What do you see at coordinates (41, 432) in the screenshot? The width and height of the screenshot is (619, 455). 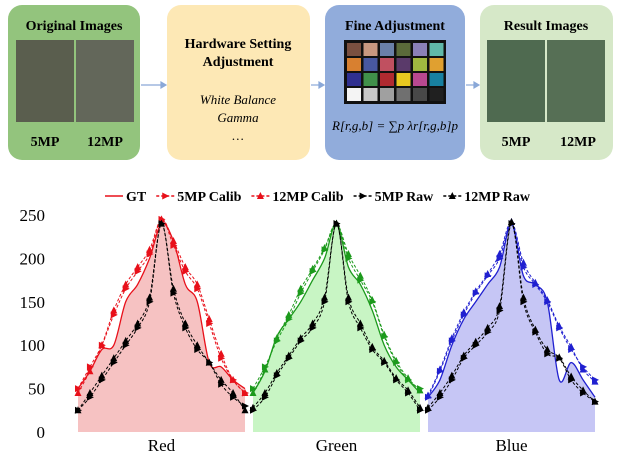 I see `y-tick-label: 0` at bounding box center [41, 432].